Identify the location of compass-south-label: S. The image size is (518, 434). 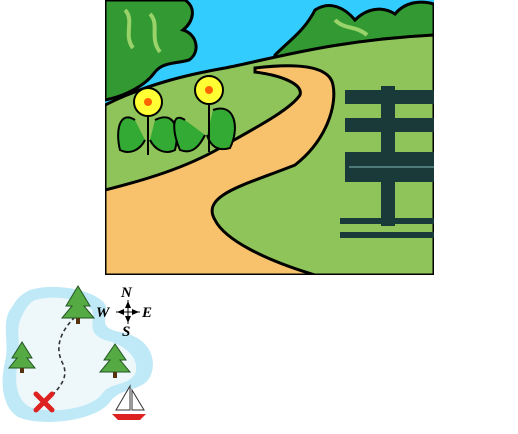
(126, 332).